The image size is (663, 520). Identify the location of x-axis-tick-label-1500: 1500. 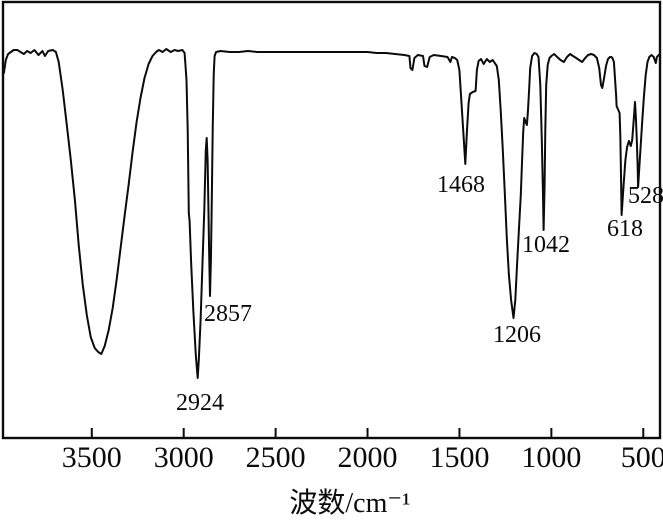
(459, 457).